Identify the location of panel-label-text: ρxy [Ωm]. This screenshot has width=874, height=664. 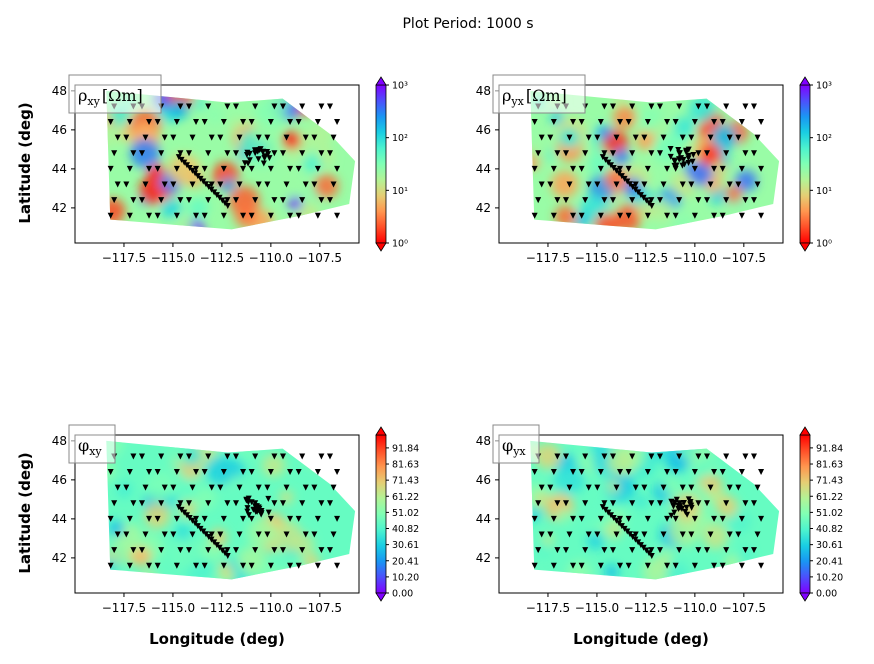
(110, 97).